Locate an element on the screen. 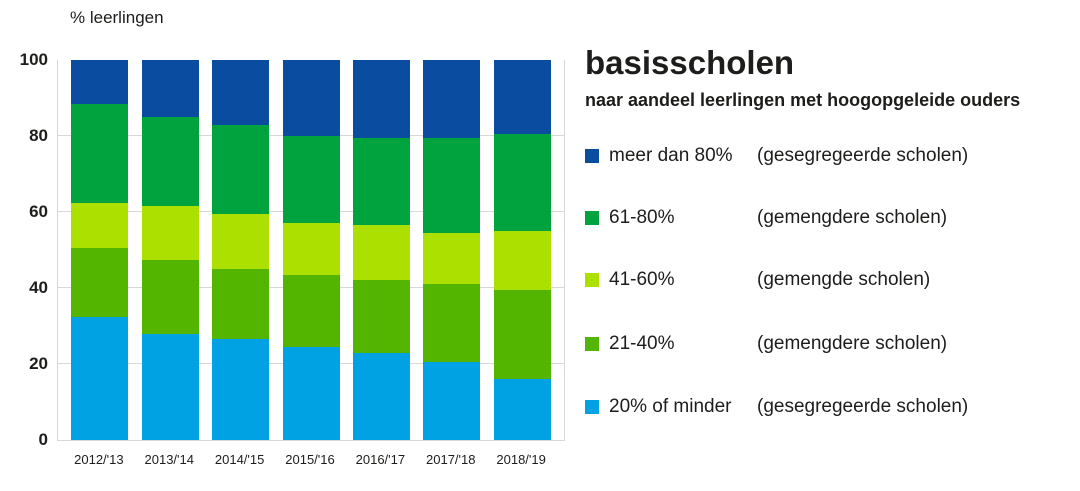 The width and height of the screenshot is (1080, 491). chart-title: basisscholen is located at coordinates (690, 62).